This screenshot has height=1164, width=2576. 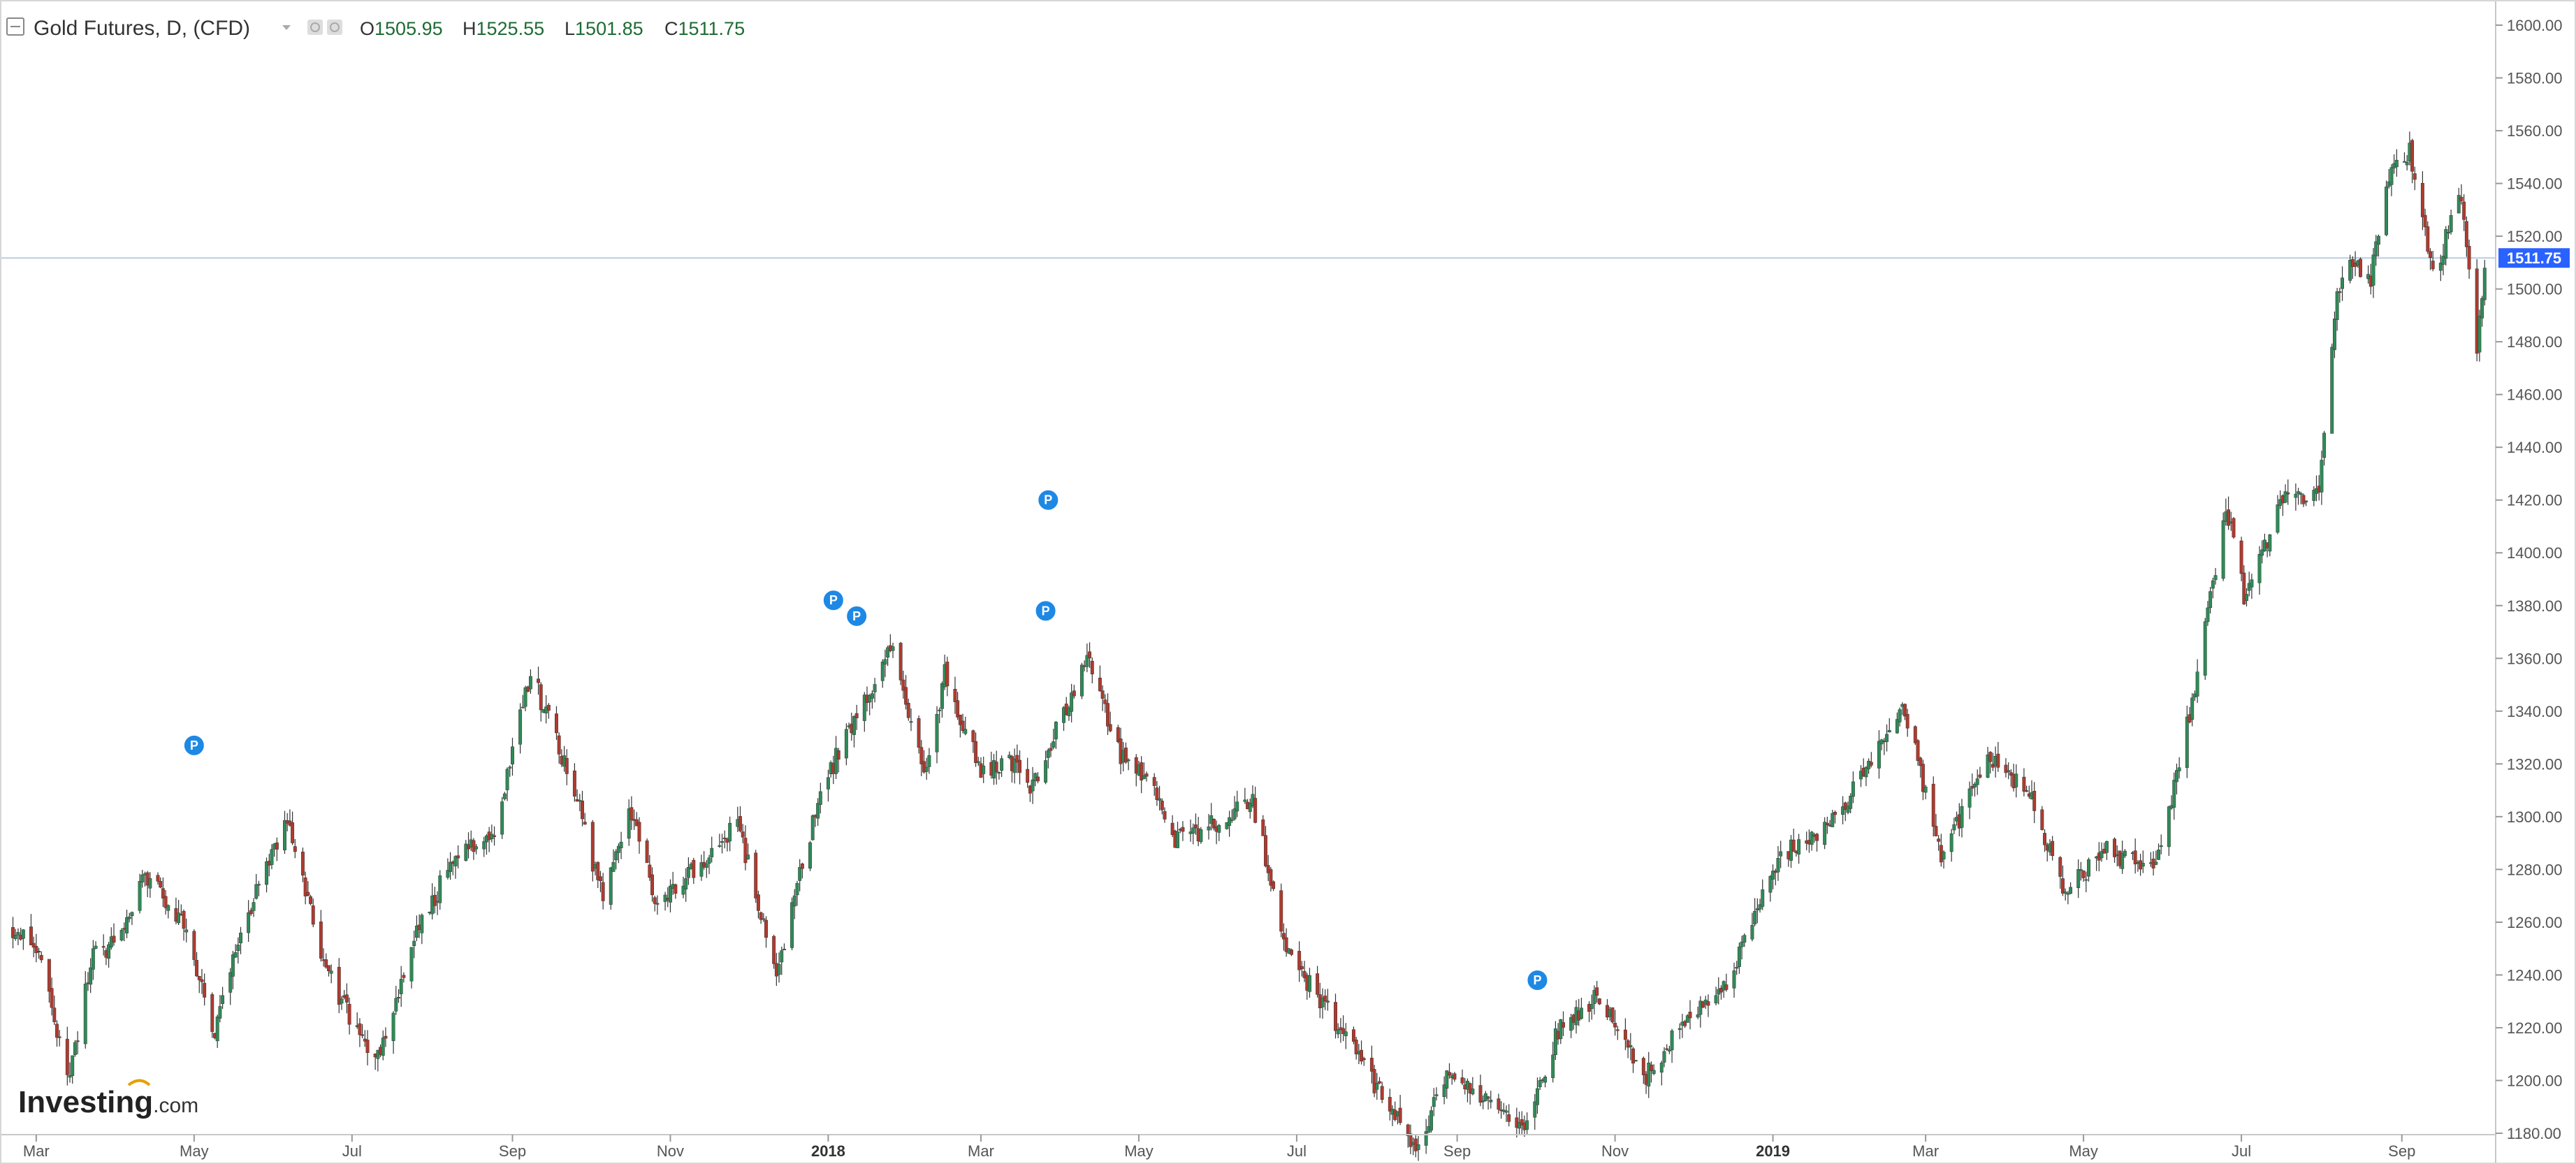 I want to click on x-tick-label: 2018, so click(x=828, y=1151).